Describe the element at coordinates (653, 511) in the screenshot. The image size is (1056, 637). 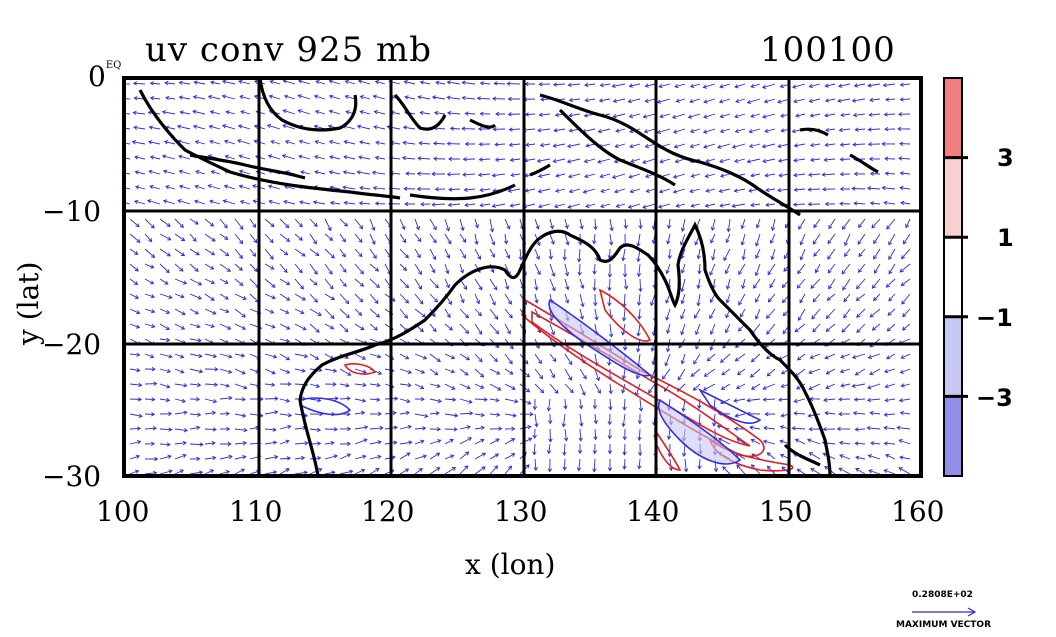
I see `x-tick-label: 140` at that location.